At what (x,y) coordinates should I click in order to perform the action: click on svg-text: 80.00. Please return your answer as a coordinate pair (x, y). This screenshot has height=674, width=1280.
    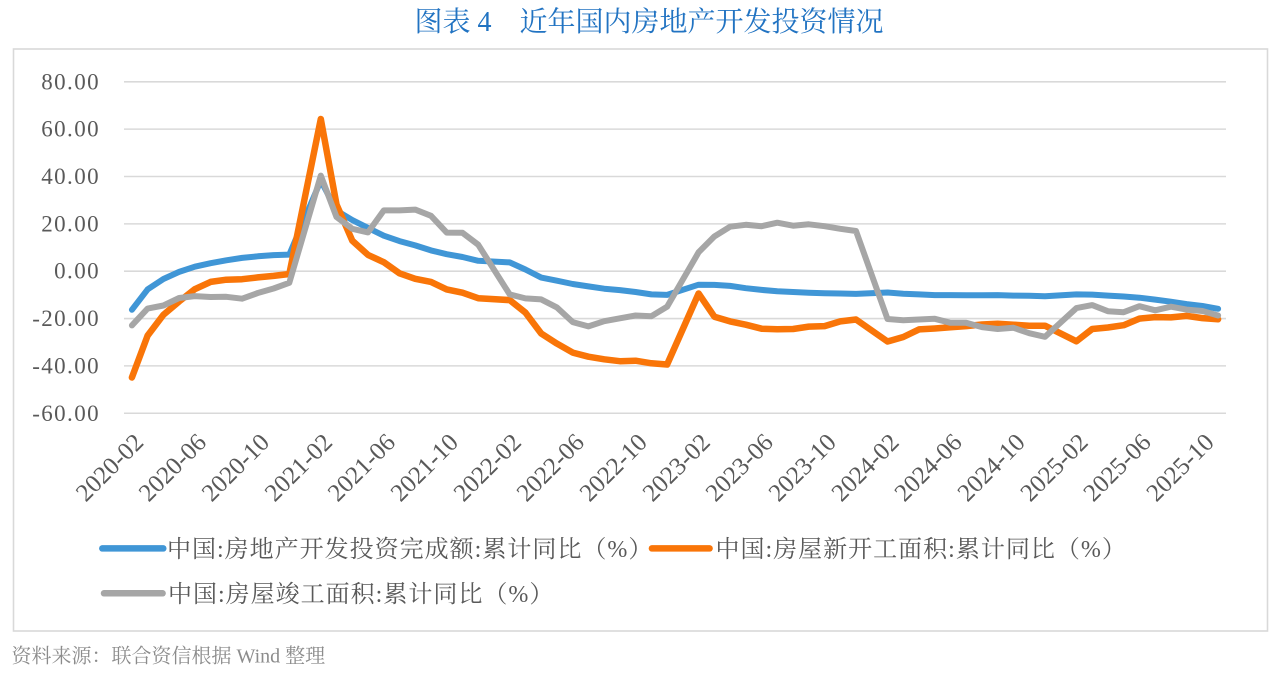
    Looking at the image, I should click on (70, 81).